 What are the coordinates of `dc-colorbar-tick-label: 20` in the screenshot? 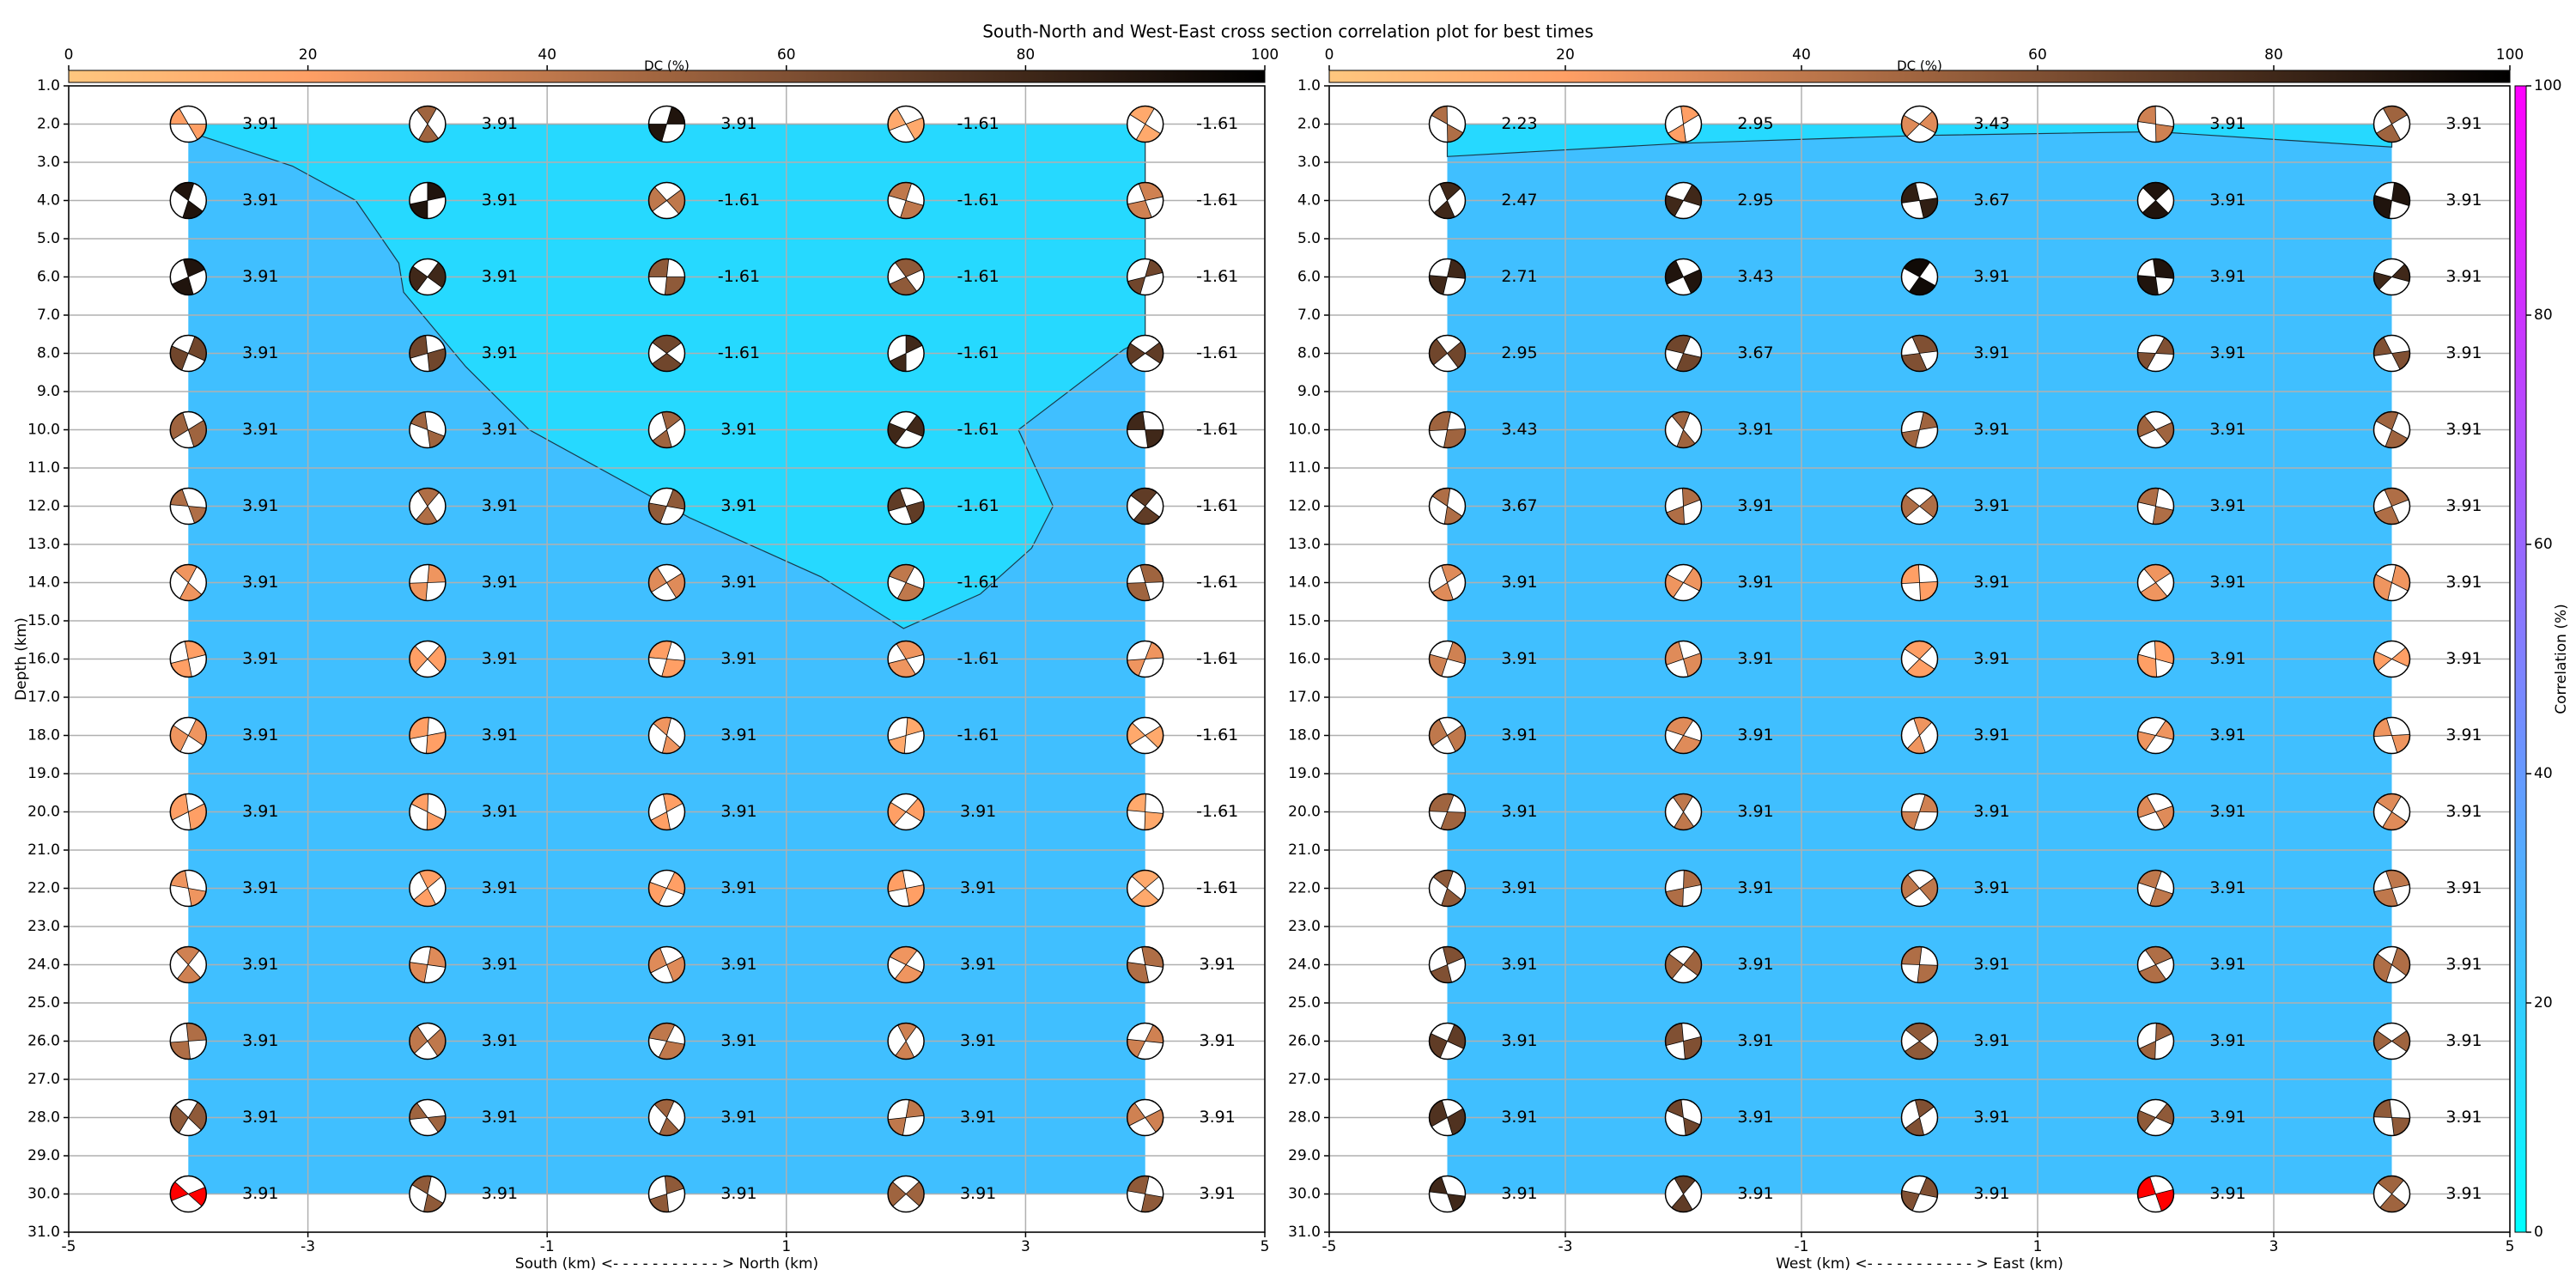 It's located at (1565, 55).